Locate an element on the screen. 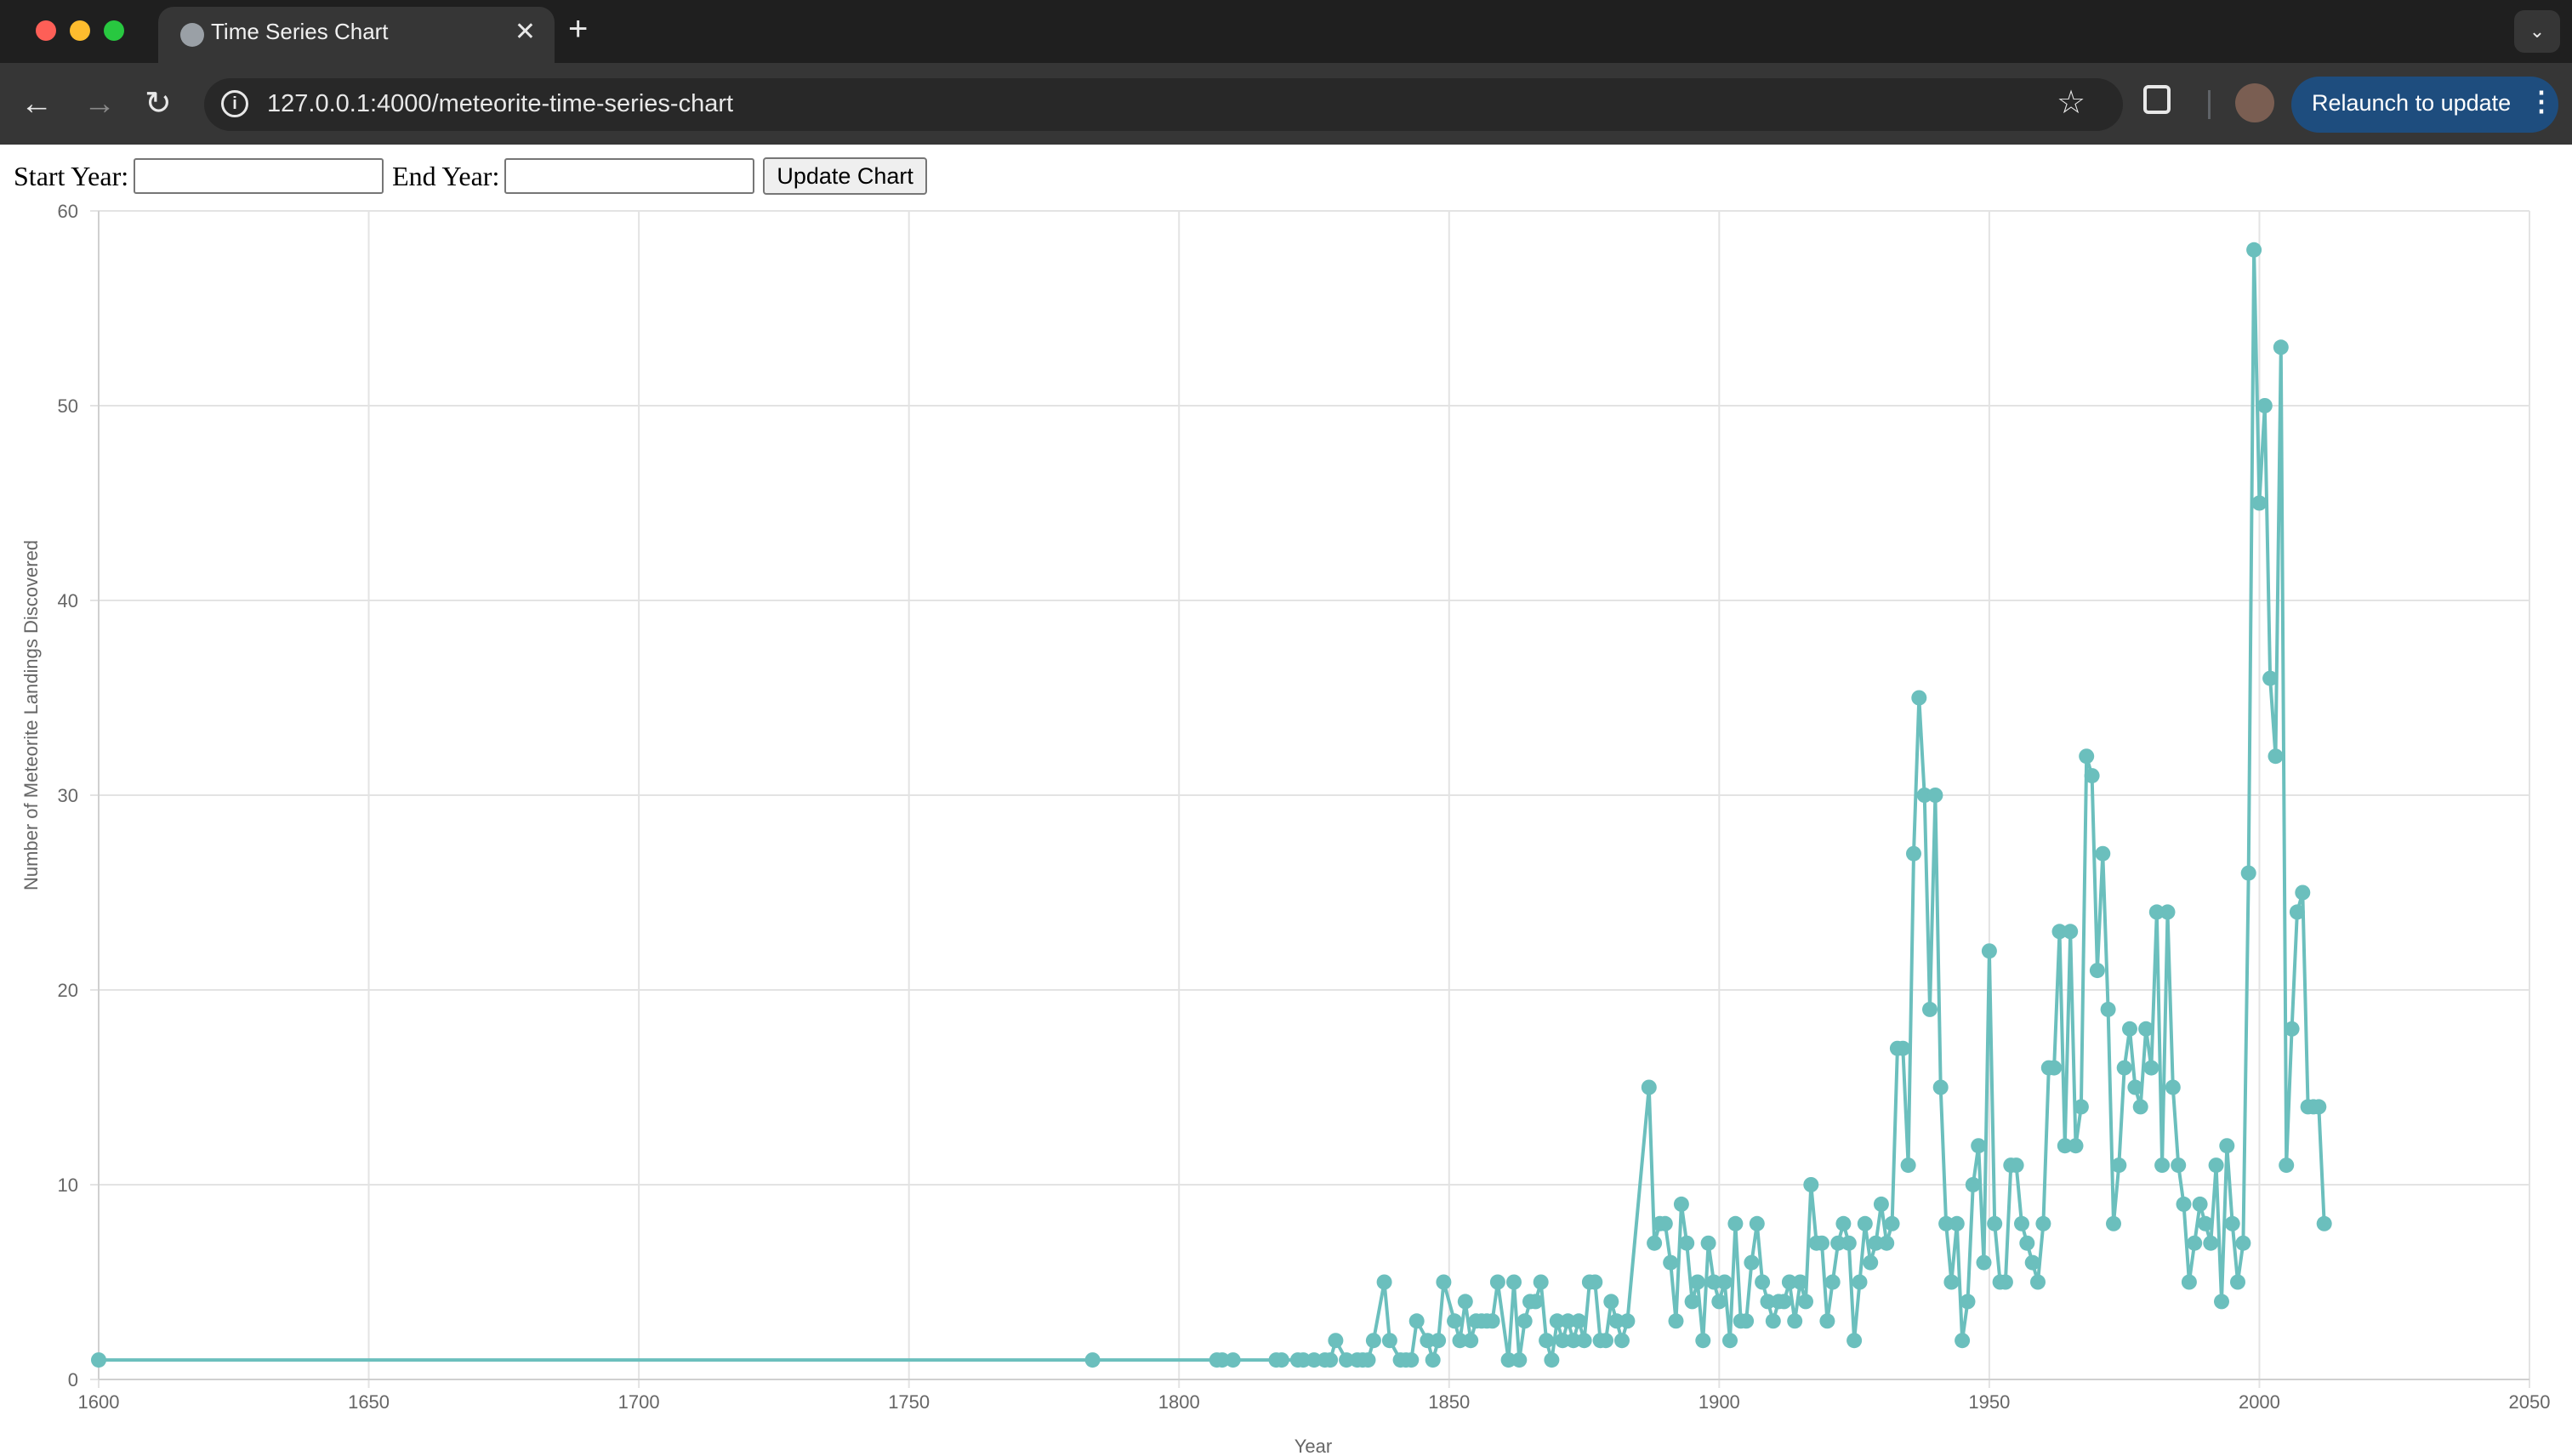 This screenshot has height=1456, width=2572. maximize-window-button is located at coordinates (114, 30).